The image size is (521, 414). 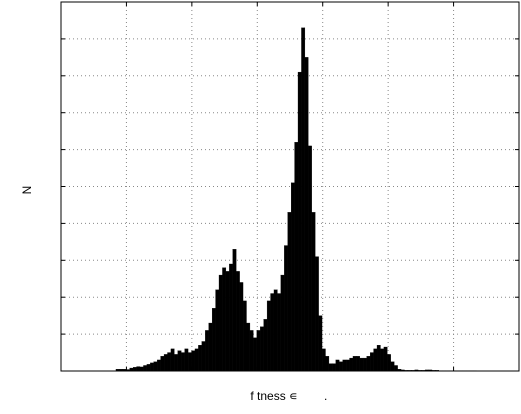 I want to click on x-axis-label-mark: ., so click(x=325, y=396).